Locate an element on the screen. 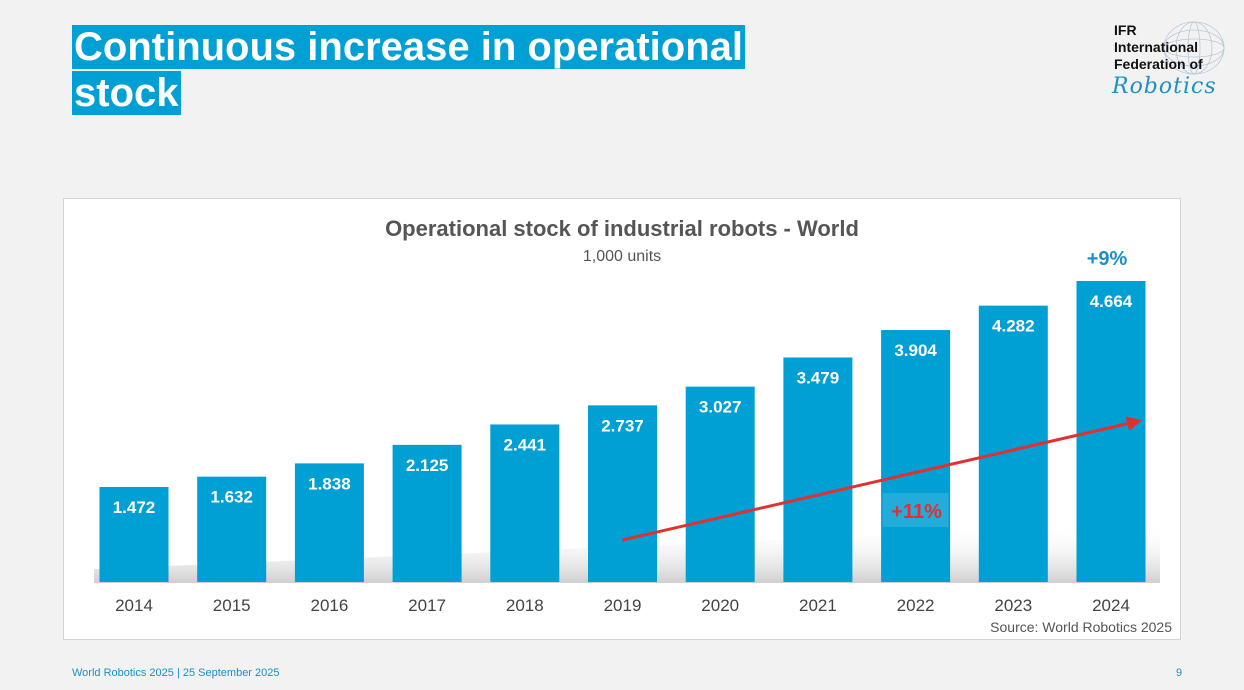 Image resolution: width=1244 pixels, height=690 pixels. x-tick-2020: 2020 is located at coordinates (720, 605).